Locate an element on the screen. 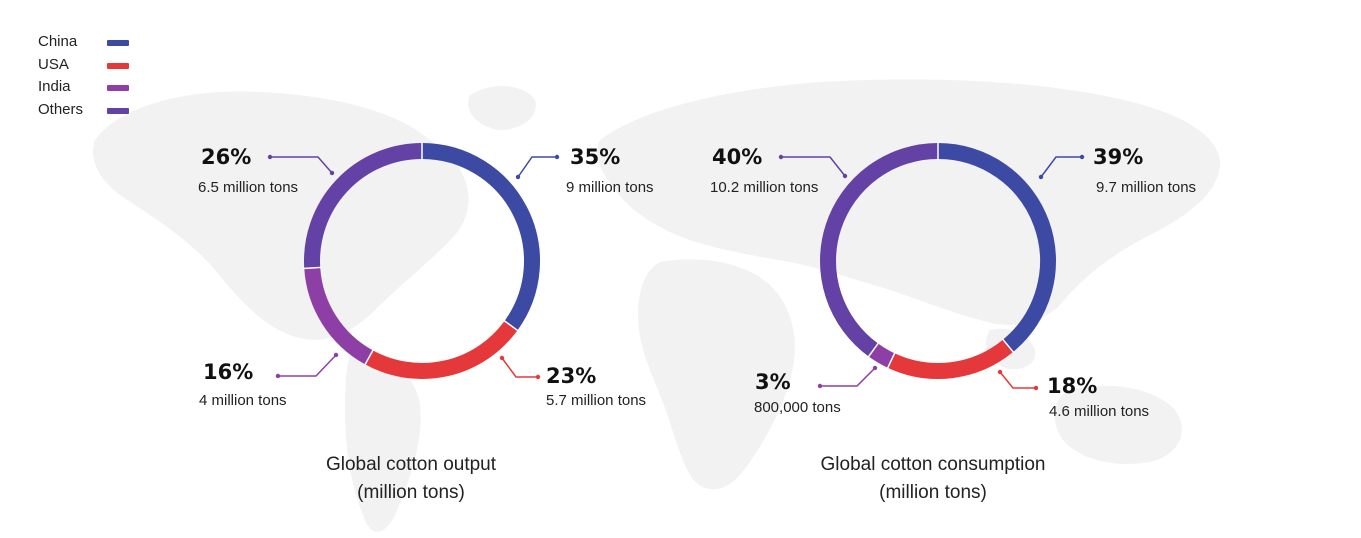 The width and height of the screenshot is (1361, 538). legend-label: Others is located at coordinates (61, 109).